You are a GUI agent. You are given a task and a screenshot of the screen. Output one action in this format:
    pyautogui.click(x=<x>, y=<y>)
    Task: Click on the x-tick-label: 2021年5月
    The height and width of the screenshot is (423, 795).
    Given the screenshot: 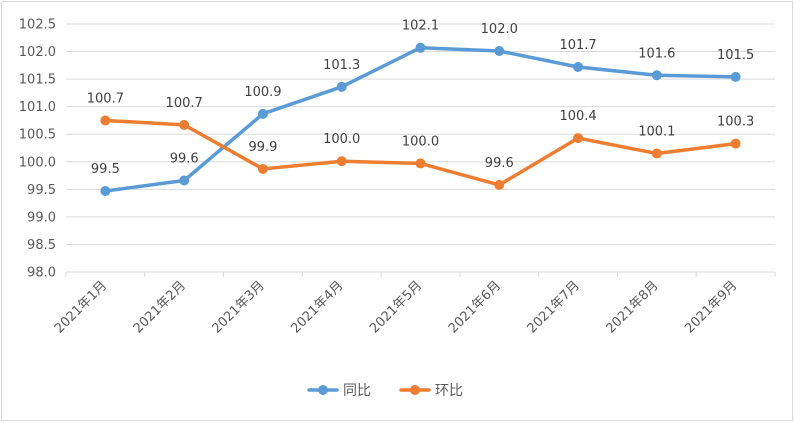 What is the action you would take?
    pyautogui.click(x=396, y=307)
    